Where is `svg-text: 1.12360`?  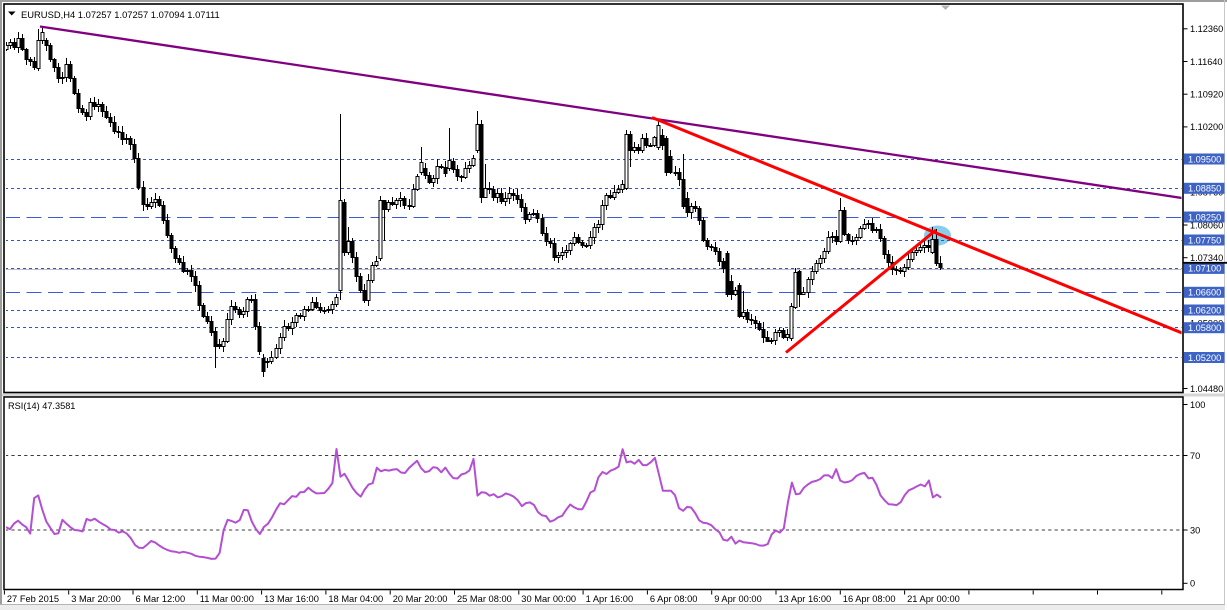 svg-text: 1.12360 is located at coordinates (1206, 29).